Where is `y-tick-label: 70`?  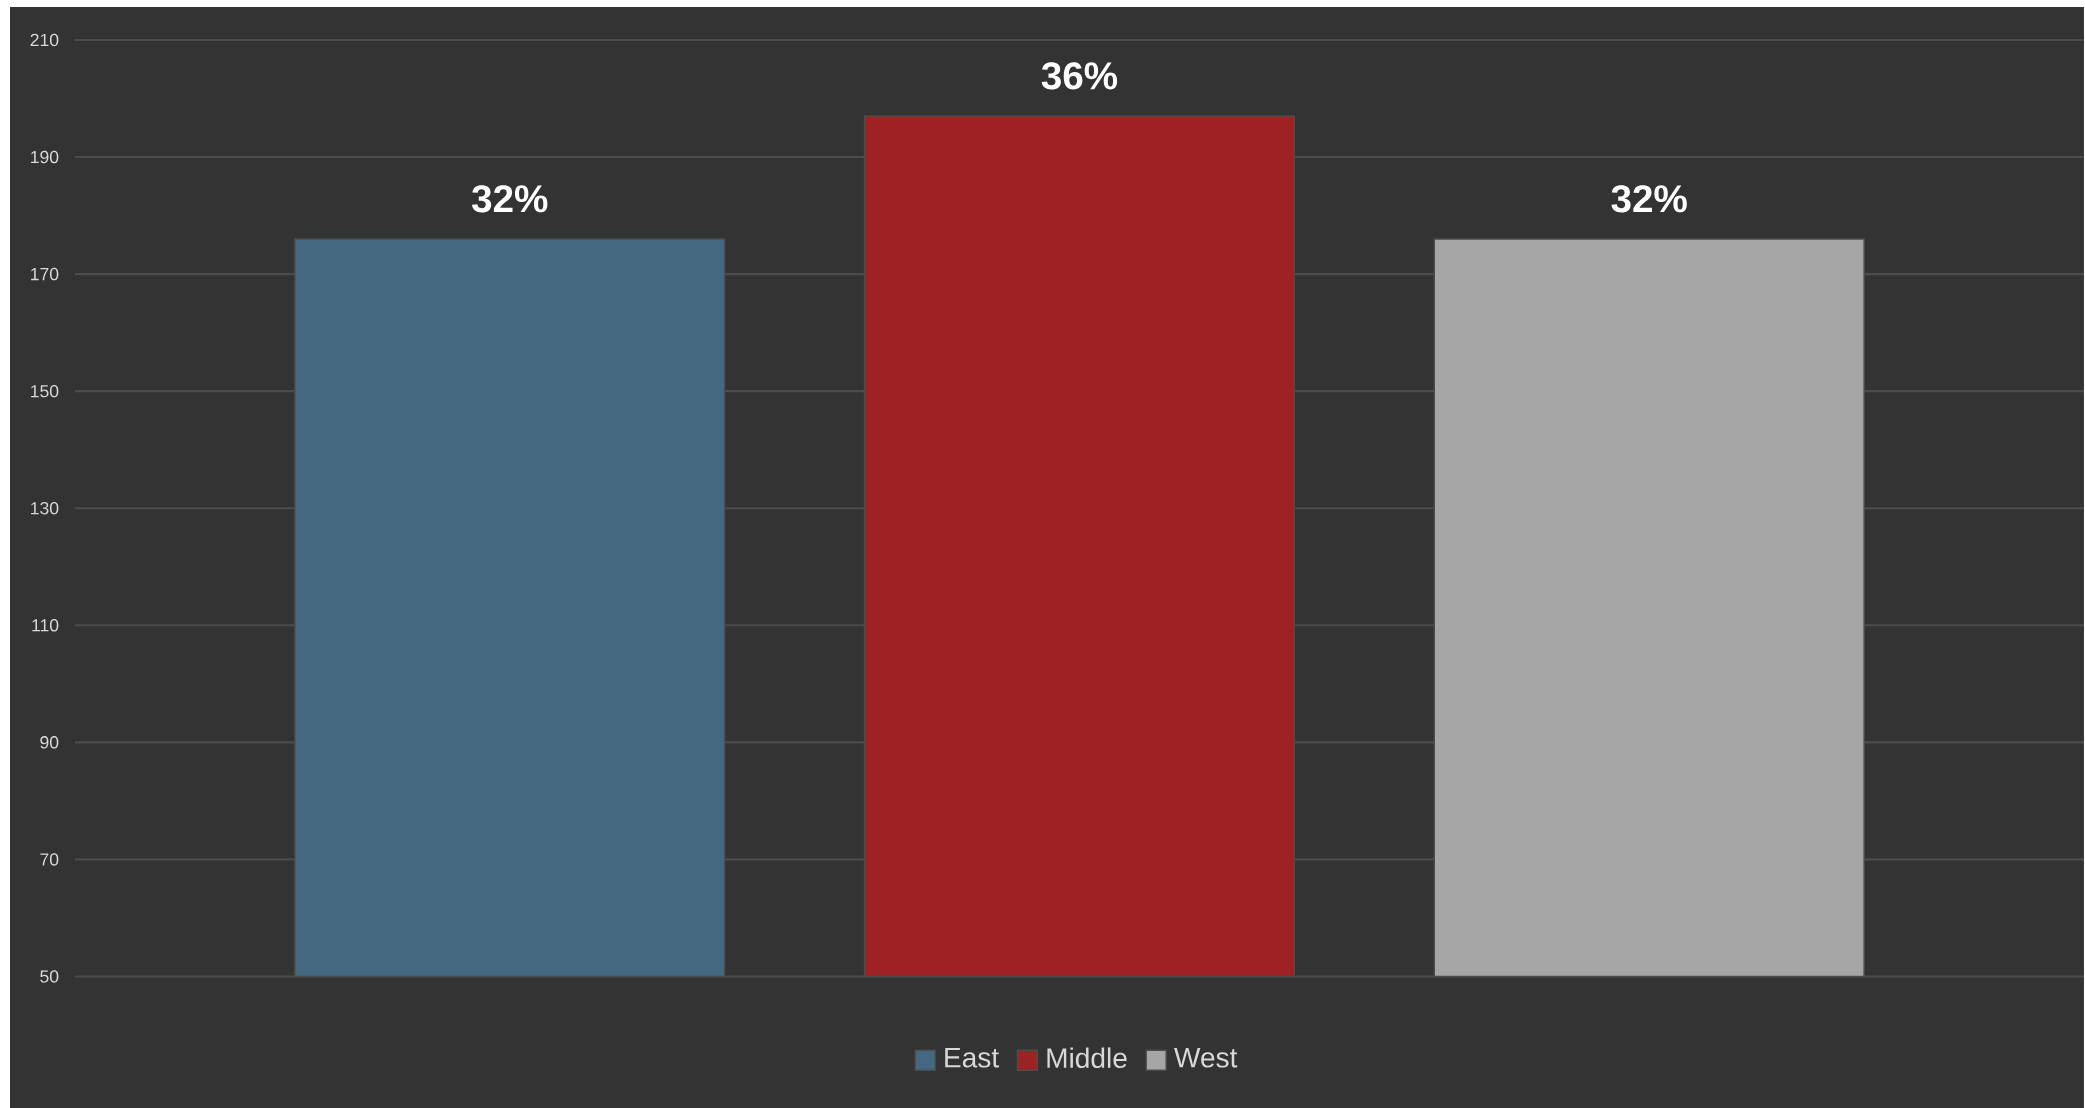 y-tick-label: 70 is located at coordinates (49, 859).